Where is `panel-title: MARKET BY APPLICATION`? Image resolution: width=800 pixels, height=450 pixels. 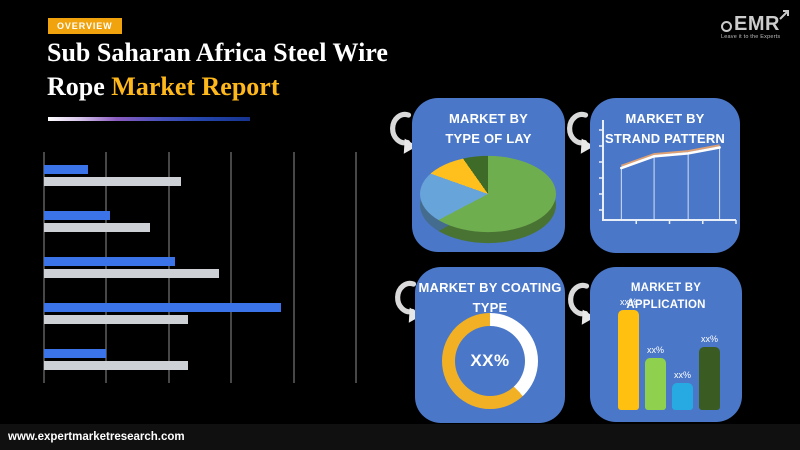 panel-title: MARKET BY APPLICATION is located at coordinates (666, 297).